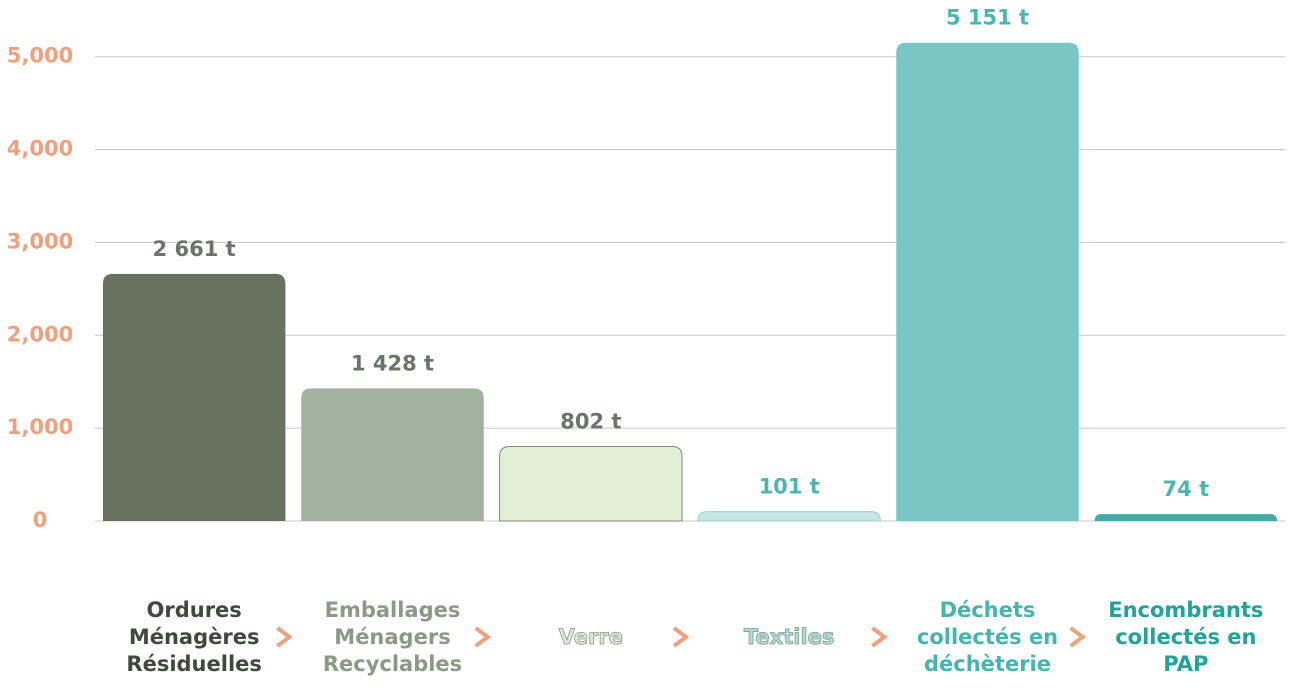 The width and height of the screenshot is (1299, 690). What do you see at coordinates (590, 422) in the screenshot?
I see `value-label: 802 t` at bounding box center [590, 422].